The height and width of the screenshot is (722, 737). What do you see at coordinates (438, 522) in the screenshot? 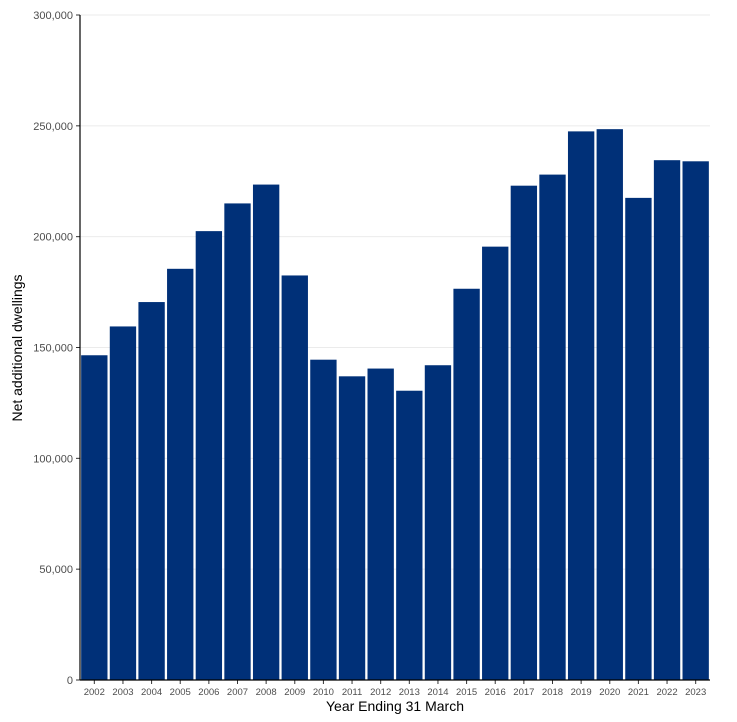
I see `bar-2014` at bounding box center [438, 522].